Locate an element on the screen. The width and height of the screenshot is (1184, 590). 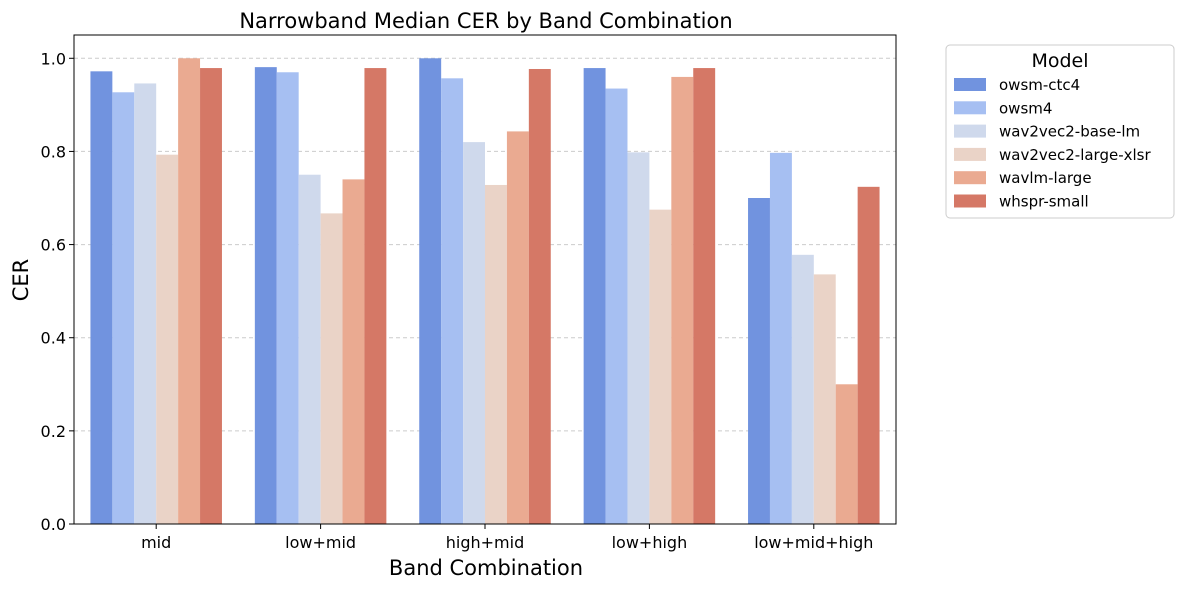
legend-label: wav2vec2-large-xlsr is located at coordinates (1075, 155).